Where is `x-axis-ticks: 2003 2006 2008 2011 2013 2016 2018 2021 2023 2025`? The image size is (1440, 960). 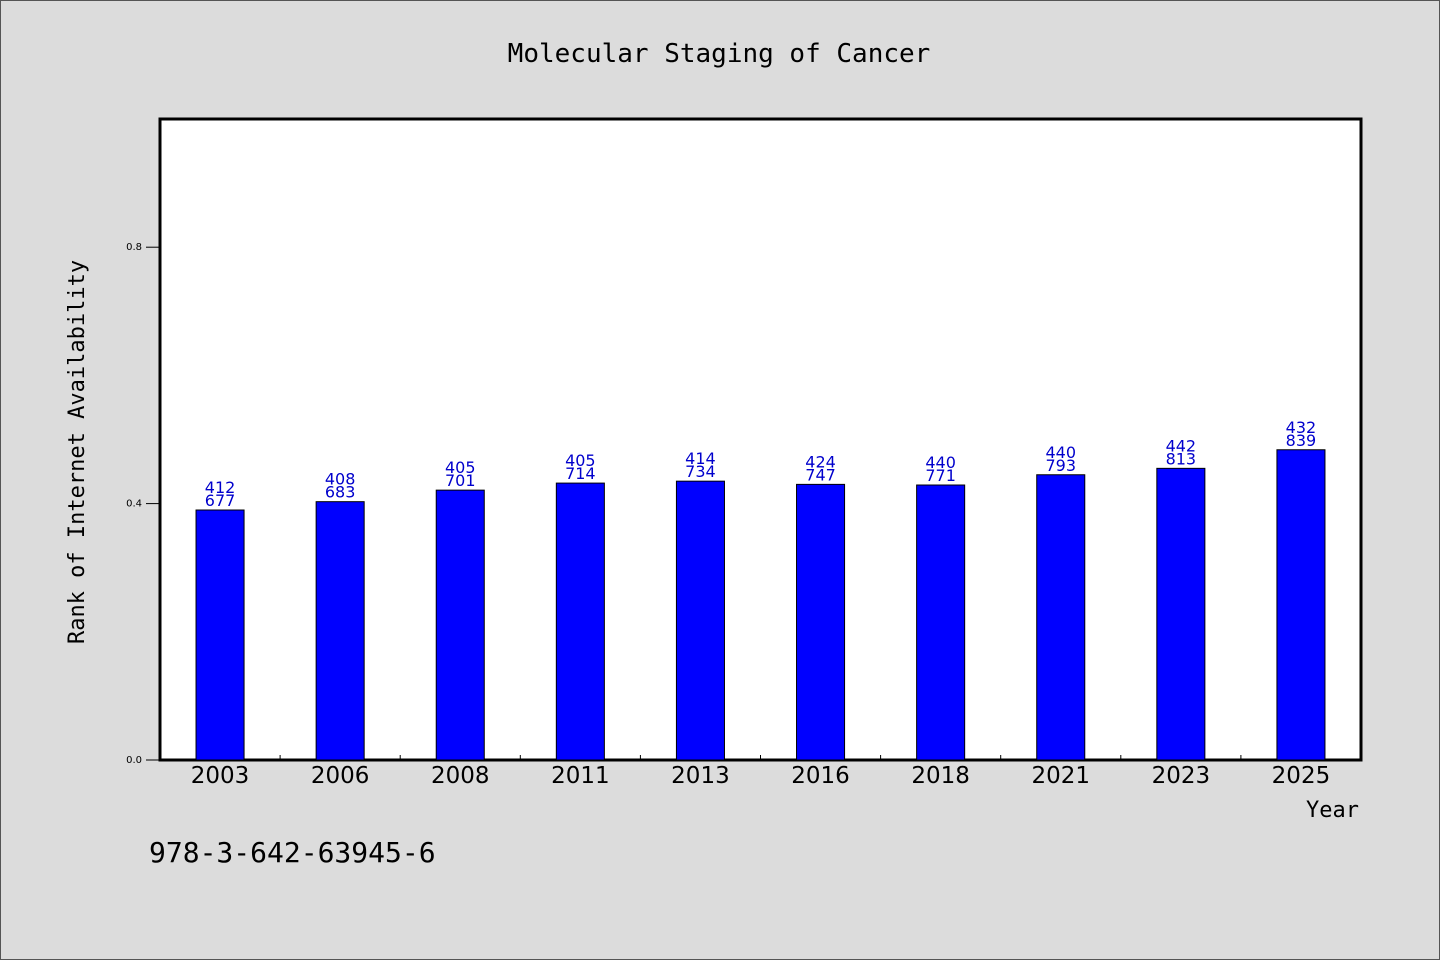
x-axis-ticks: 2003 2006 2008 2011 2013 2016 2018 2021 2023 2025 is located at coordinates (760, 772).